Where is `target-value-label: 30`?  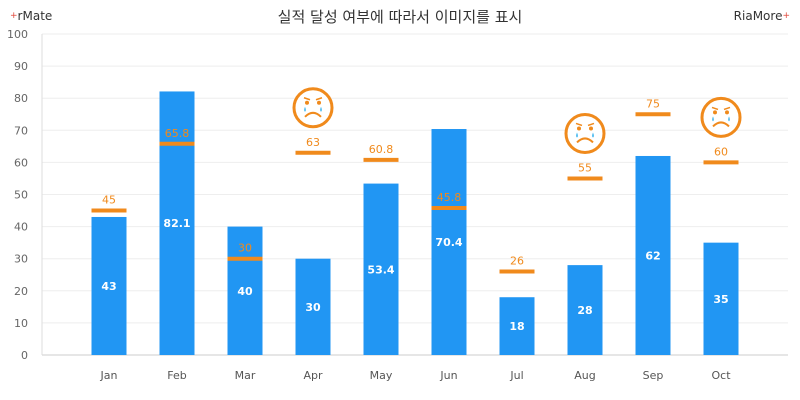 target-value-label: 30 is located at coordinates (245, 248).